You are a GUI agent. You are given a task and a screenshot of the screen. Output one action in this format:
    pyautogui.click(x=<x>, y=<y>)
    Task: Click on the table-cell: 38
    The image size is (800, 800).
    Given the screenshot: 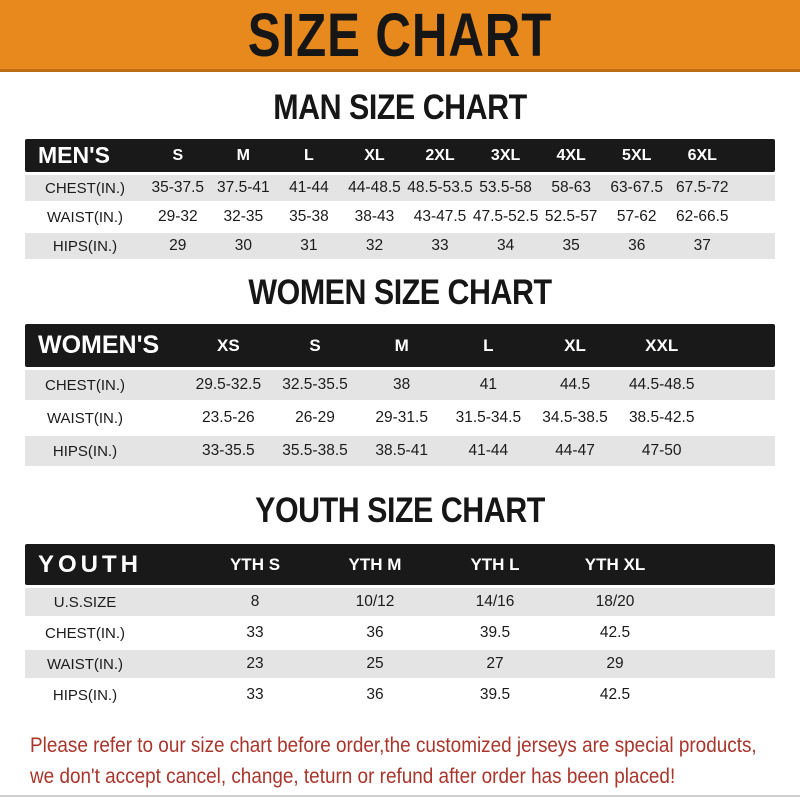 What is the action you would take?
    pyautogui.click(x=402, y=384)
    